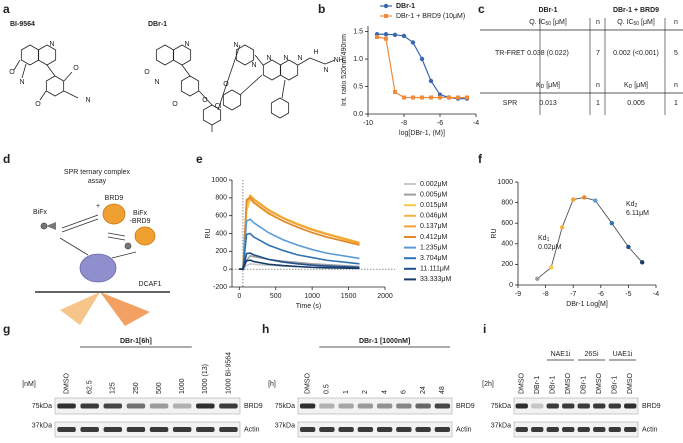 Image resolution: width=683 pixels, height=443 pixels. Describe the element at coordinates (623, 354) in the screenshot. I see `group-label: UAE1i` at that location.